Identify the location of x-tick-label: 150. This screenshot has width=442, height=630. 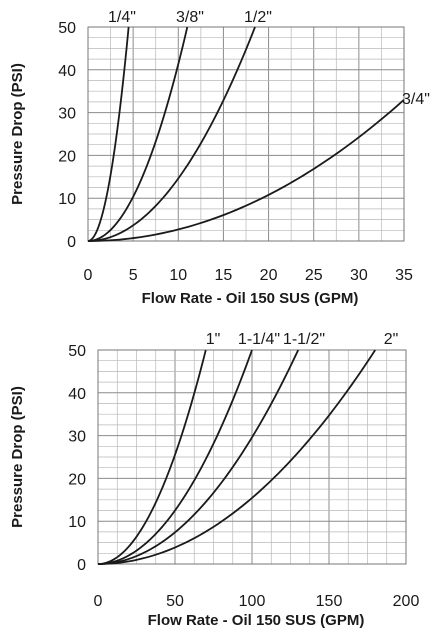
(329, 601).